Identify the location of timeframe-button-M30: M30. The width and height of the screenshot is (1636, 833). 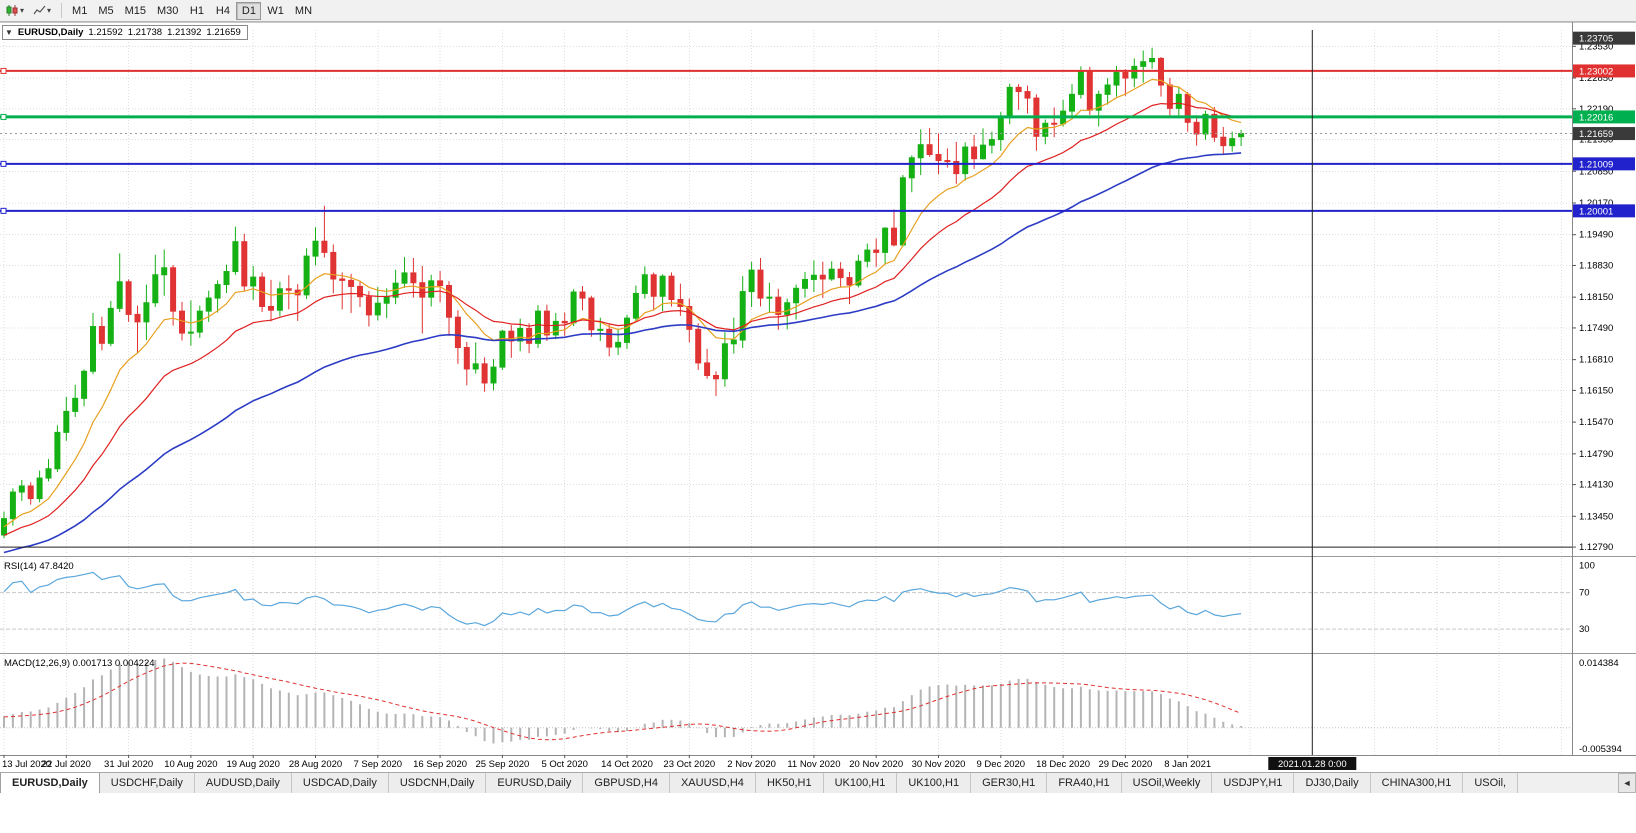
(167, 11).